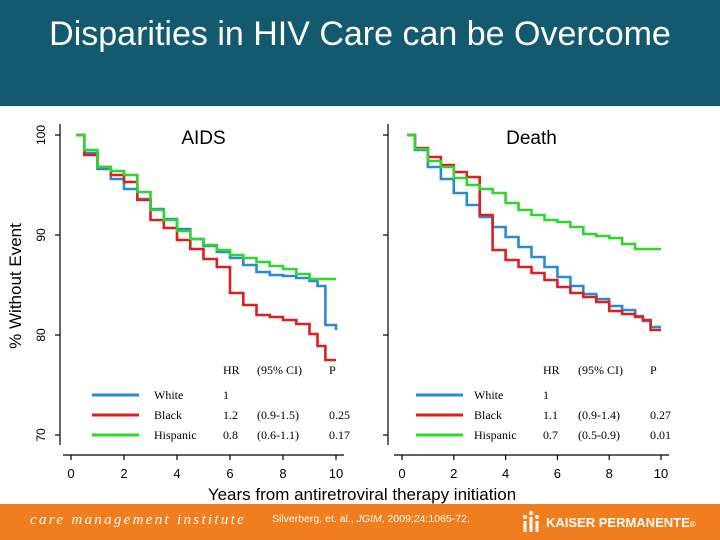 The width and height of the screenshot is (720, 540). What do you see at coordinates (546, 395) in the screenshot?
I see `panel-1-hr-white: 1` at bounding box center [546, 395].